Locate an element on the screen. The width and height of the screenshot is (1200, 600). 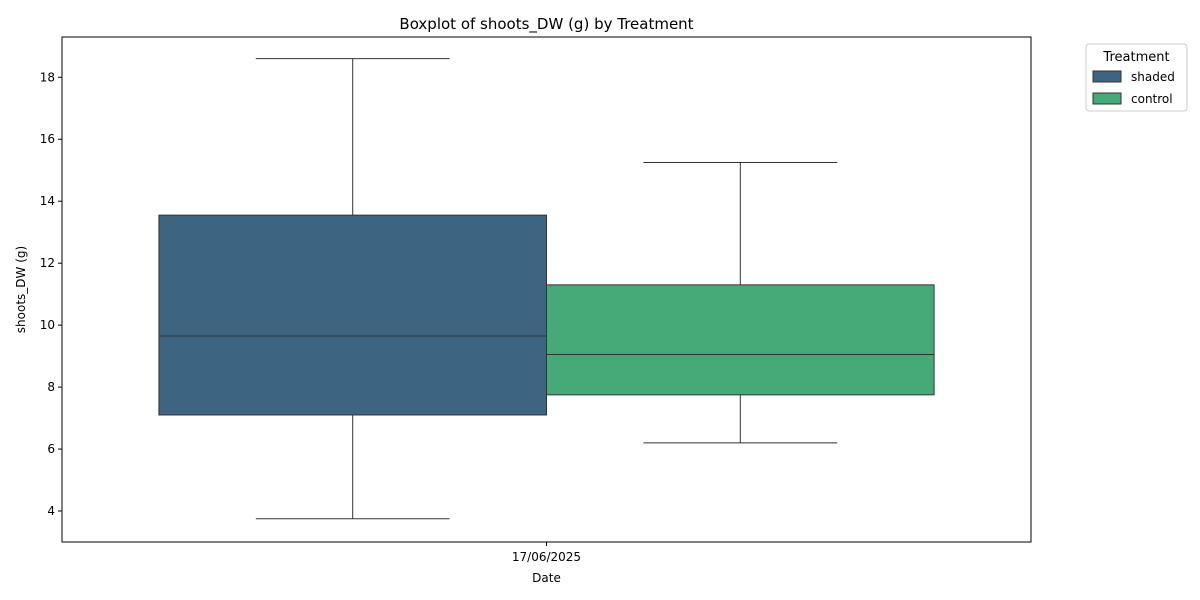
y-tick-label: 16 is located at coordinates (47, 139).